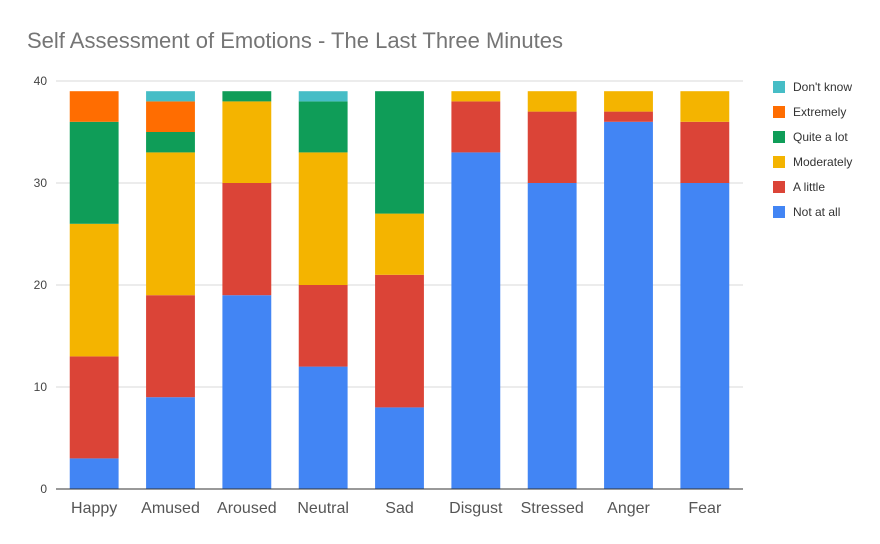  I want to click on y-tick-label: 0, so click(43, 489).